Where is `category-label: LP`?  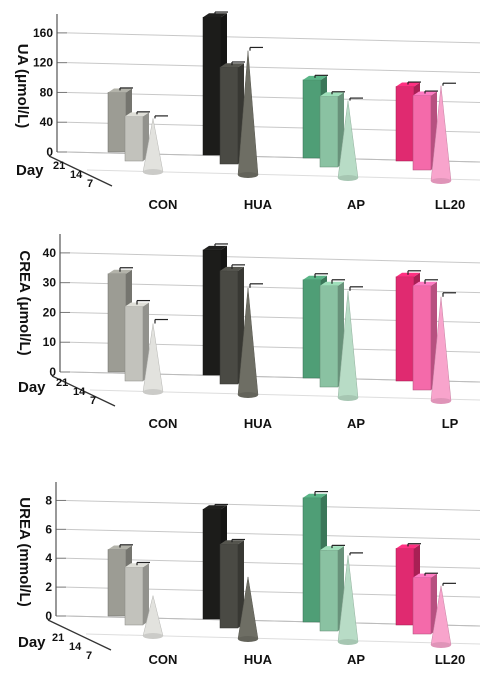 category-label: LP is located at coordinates (450, 423).